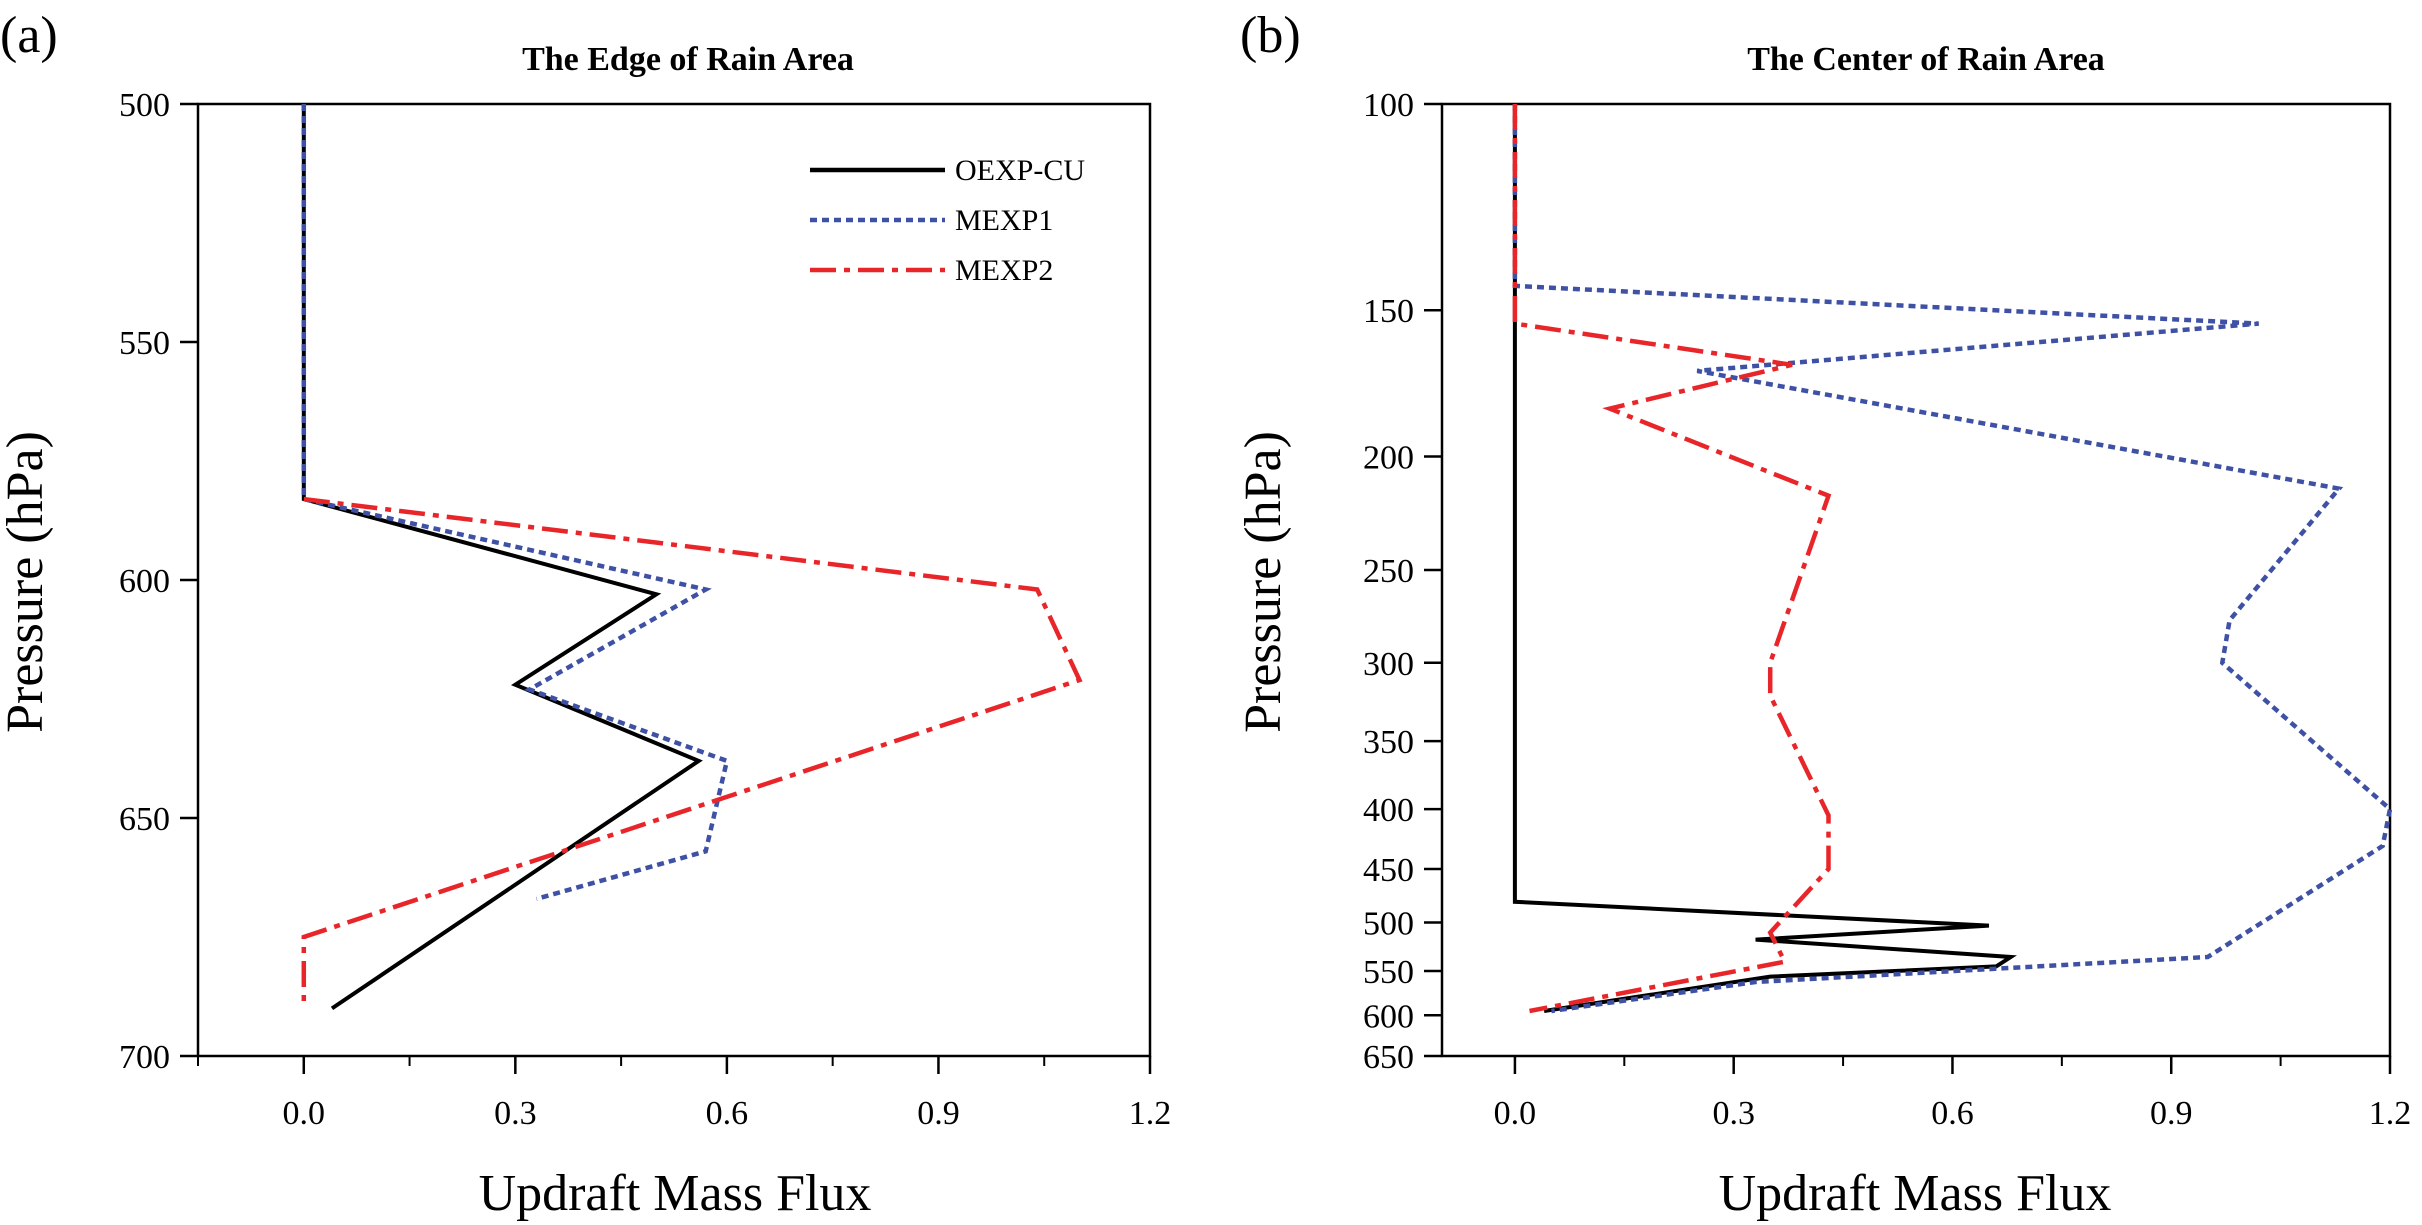 The width and height of the screenshot is (2422, 1225). I want to click on panel-b-ylabel: Pressure (hPa), so click(1263, 582).